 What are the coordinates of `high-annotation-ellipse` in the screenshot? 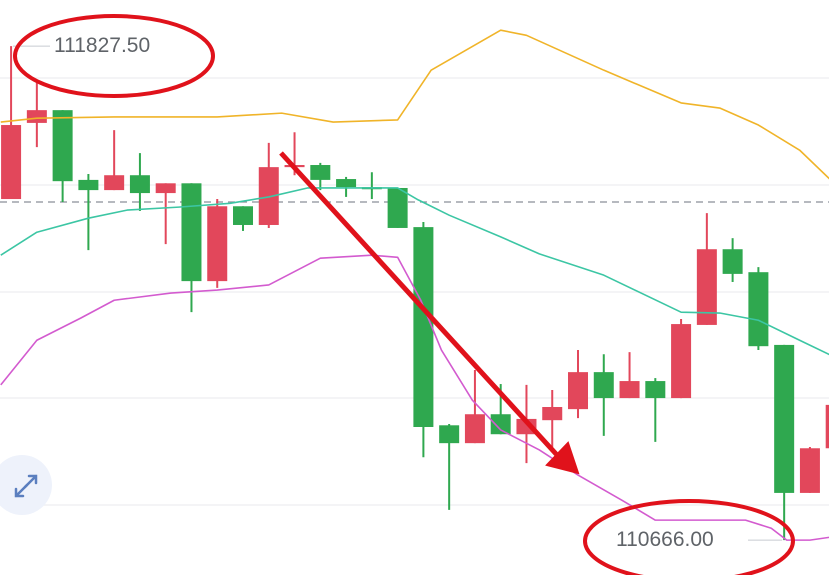 It's located at (114, 56).